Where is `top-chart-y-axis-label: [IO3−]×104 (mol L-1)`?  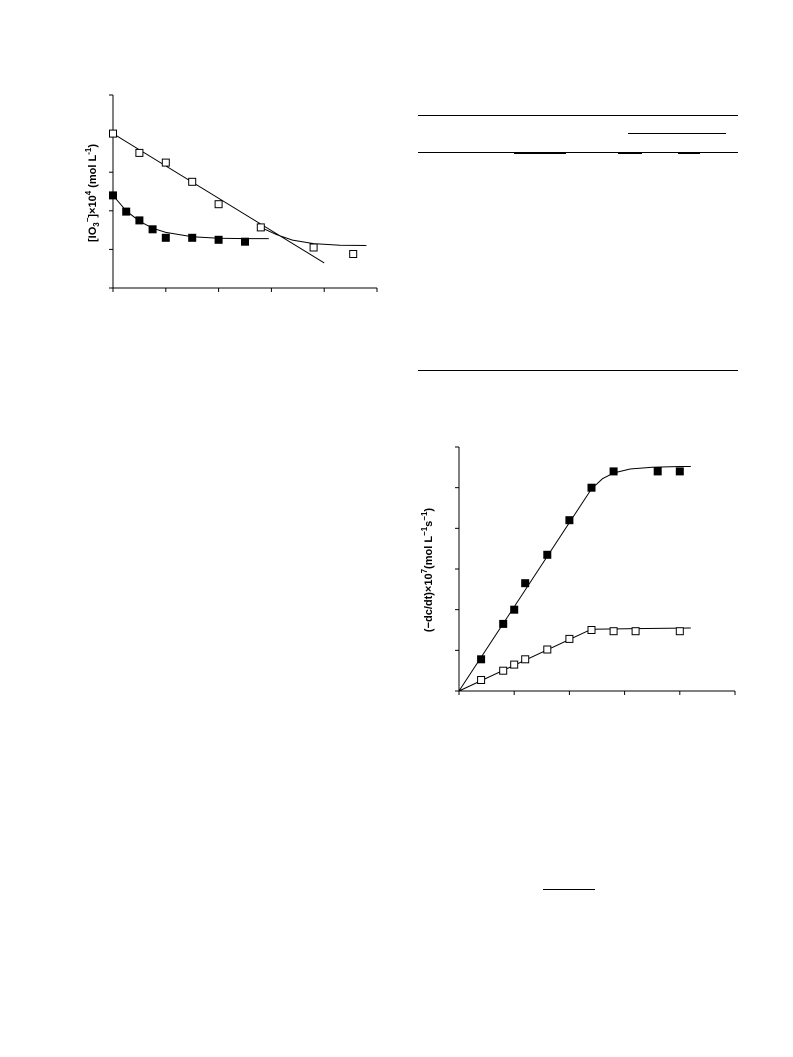 top-chart-y-axis-label: [IO3−]×104 (mol L-1) is located at coordinates (92, 193).